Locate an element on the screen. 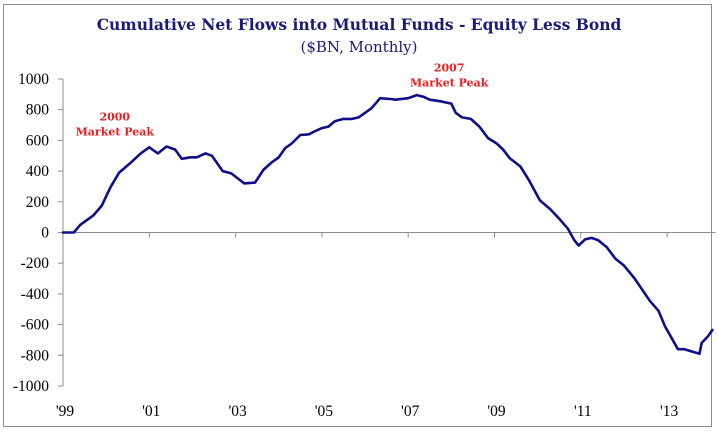  annotations: 2000 Market Peak 2007 Market Peak is located at coordinates (282, 99).